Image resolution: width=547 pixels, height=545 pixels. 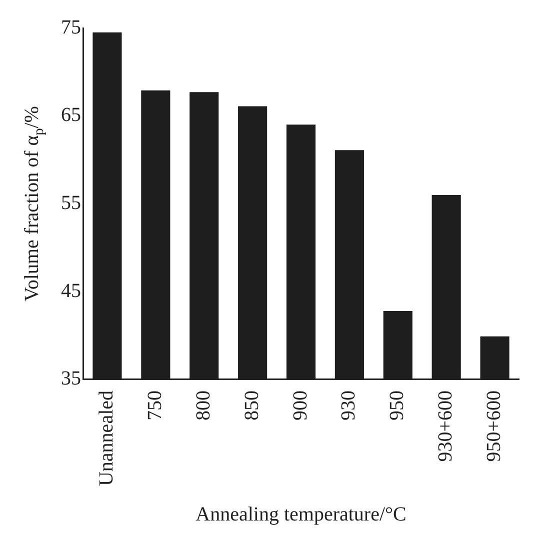 I want to click on x-tick-label: 750, so click(x=155, y=405).